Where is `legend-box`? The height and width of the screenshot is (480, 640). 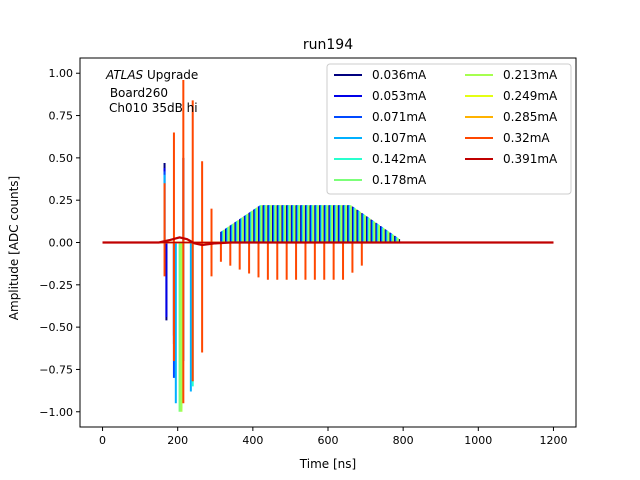
legend-box is located at coordinates (449, 129).